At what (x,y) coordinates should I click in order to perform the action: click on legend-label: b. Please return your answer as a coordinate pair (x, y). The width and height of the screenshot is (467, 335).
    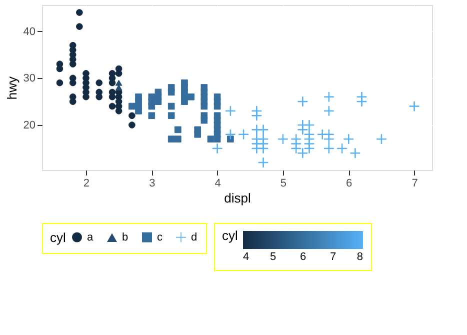
    Looking at the image, I should click on (125, 238).